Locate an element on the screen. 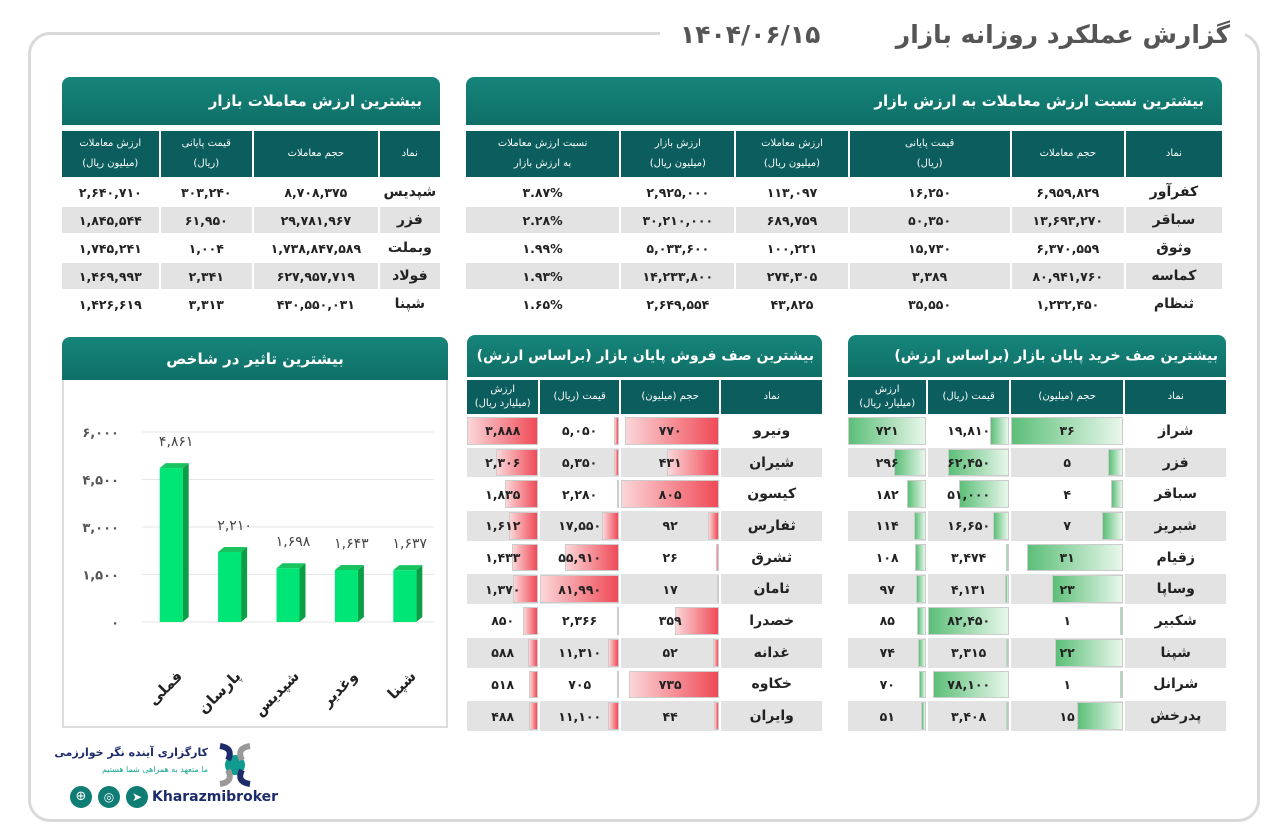  table-row: وبملت ۱,۷۳۸,۸۴۷,۵۸۹ ۱,۰۰۴ ۱,۷۴۵,۲۴۱ is located at coordinates (251, 248).